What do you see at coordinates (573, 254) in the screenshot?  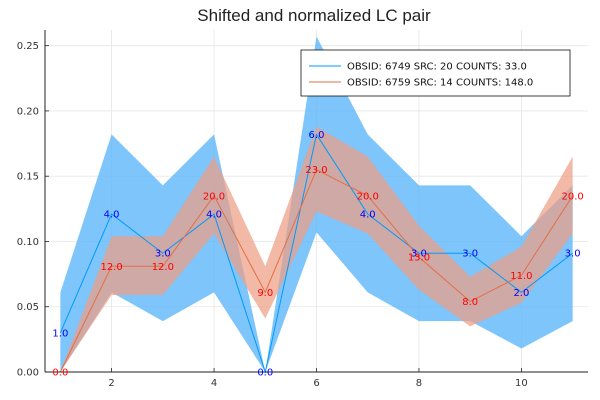 I see `data-label-0-10: 3.0` at bounding box center [573, 254].